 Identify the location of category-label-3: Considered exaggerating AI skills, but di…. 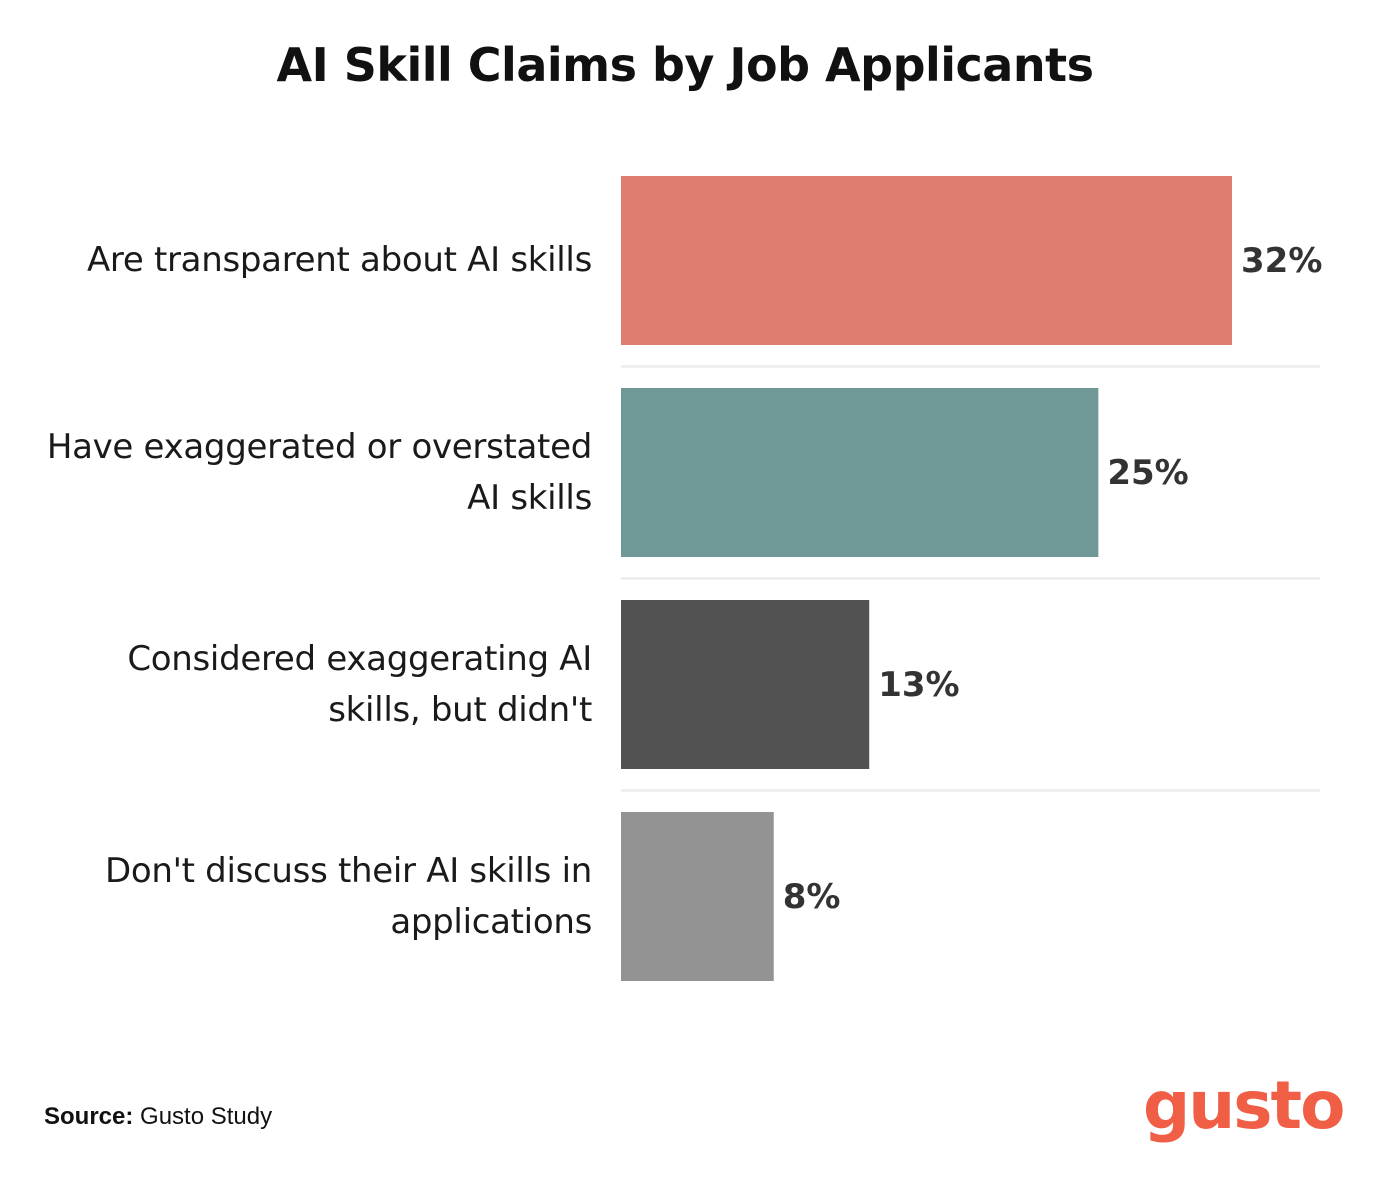
(306, 685).